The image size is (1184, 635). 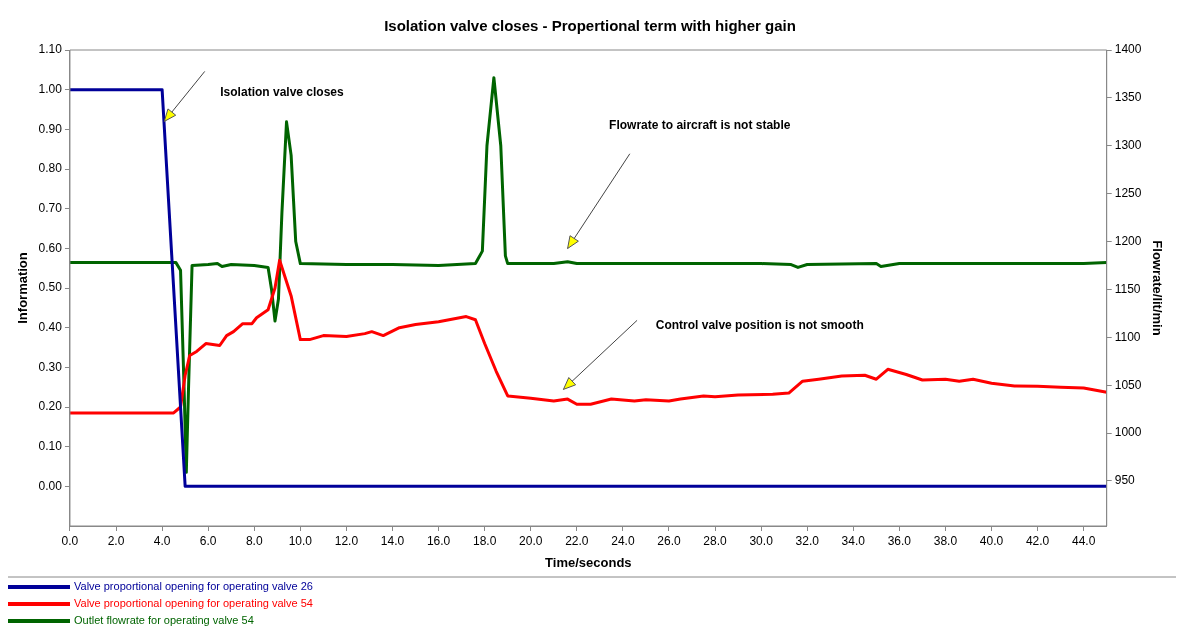 I want to click on y-tick-label: 0.40, so click(x=50, y=326).